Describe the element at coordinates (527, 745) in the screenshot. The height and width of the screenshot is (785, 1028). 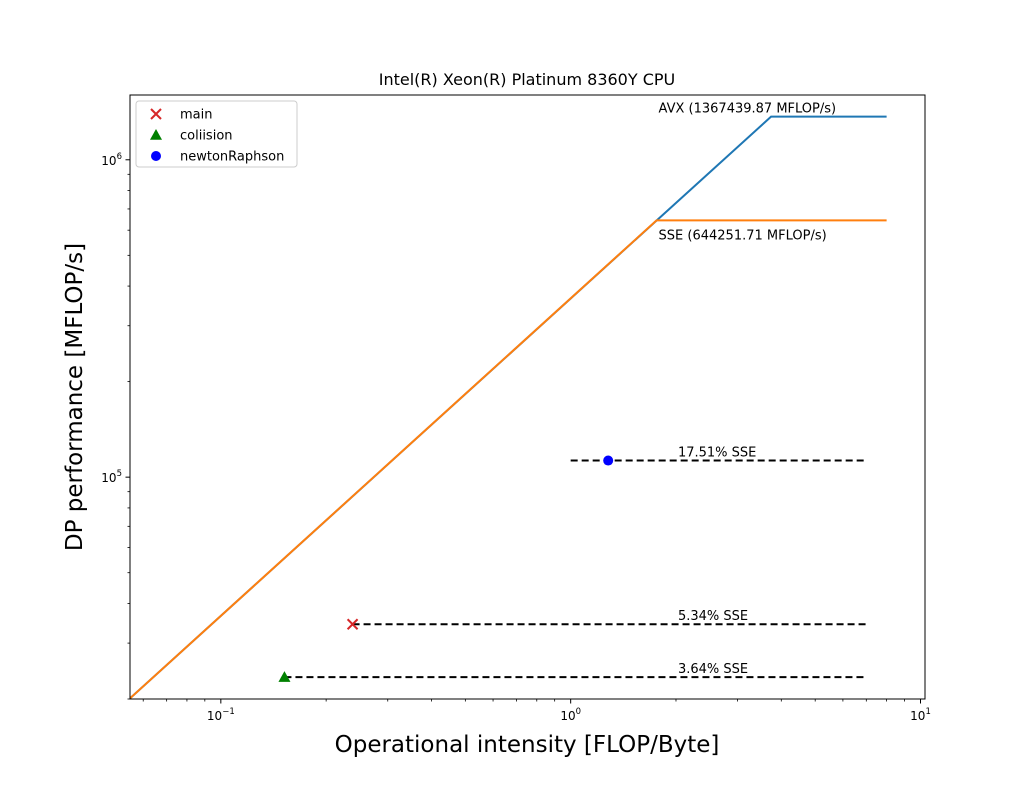
I see `x-axis-label: Operational intensity [FLOP/Byte]` at that location.